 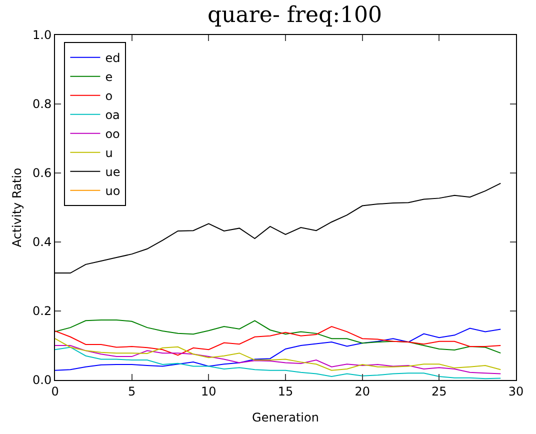 What do you see at coordinates (112, 172) in the screenshot?
I see `legend-label: ue` at bounding box center [112, 172].